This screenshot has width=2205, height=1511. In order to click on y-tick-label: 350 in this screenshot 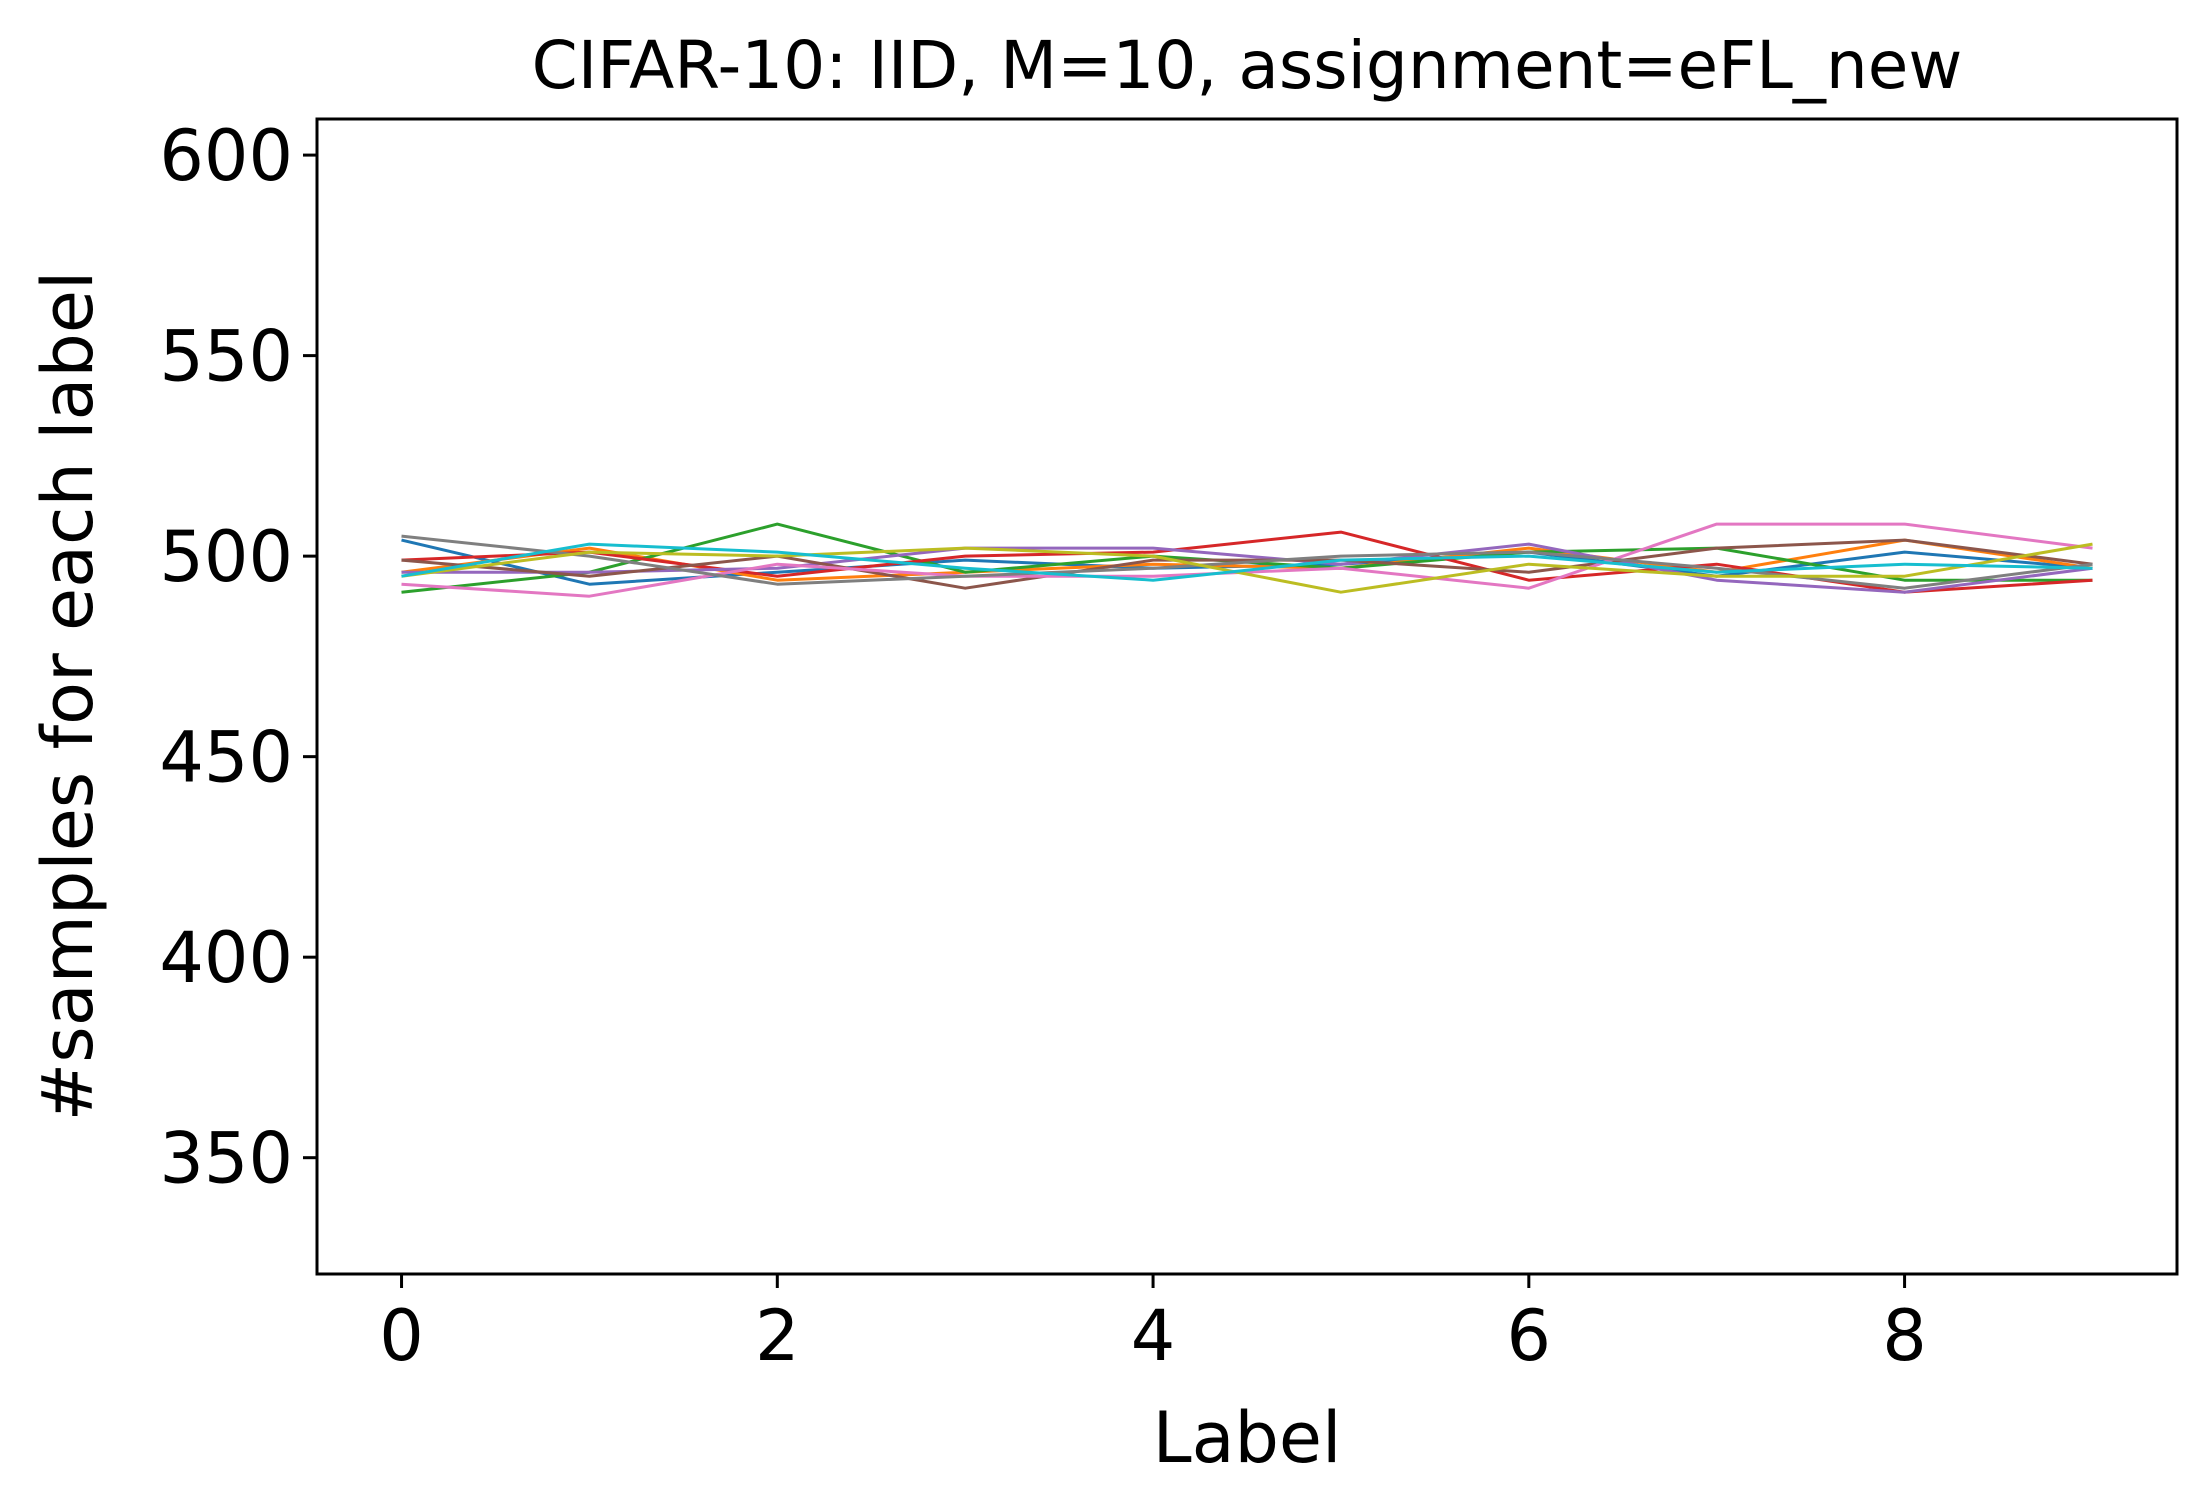, I will do `click(226, 1159)`.